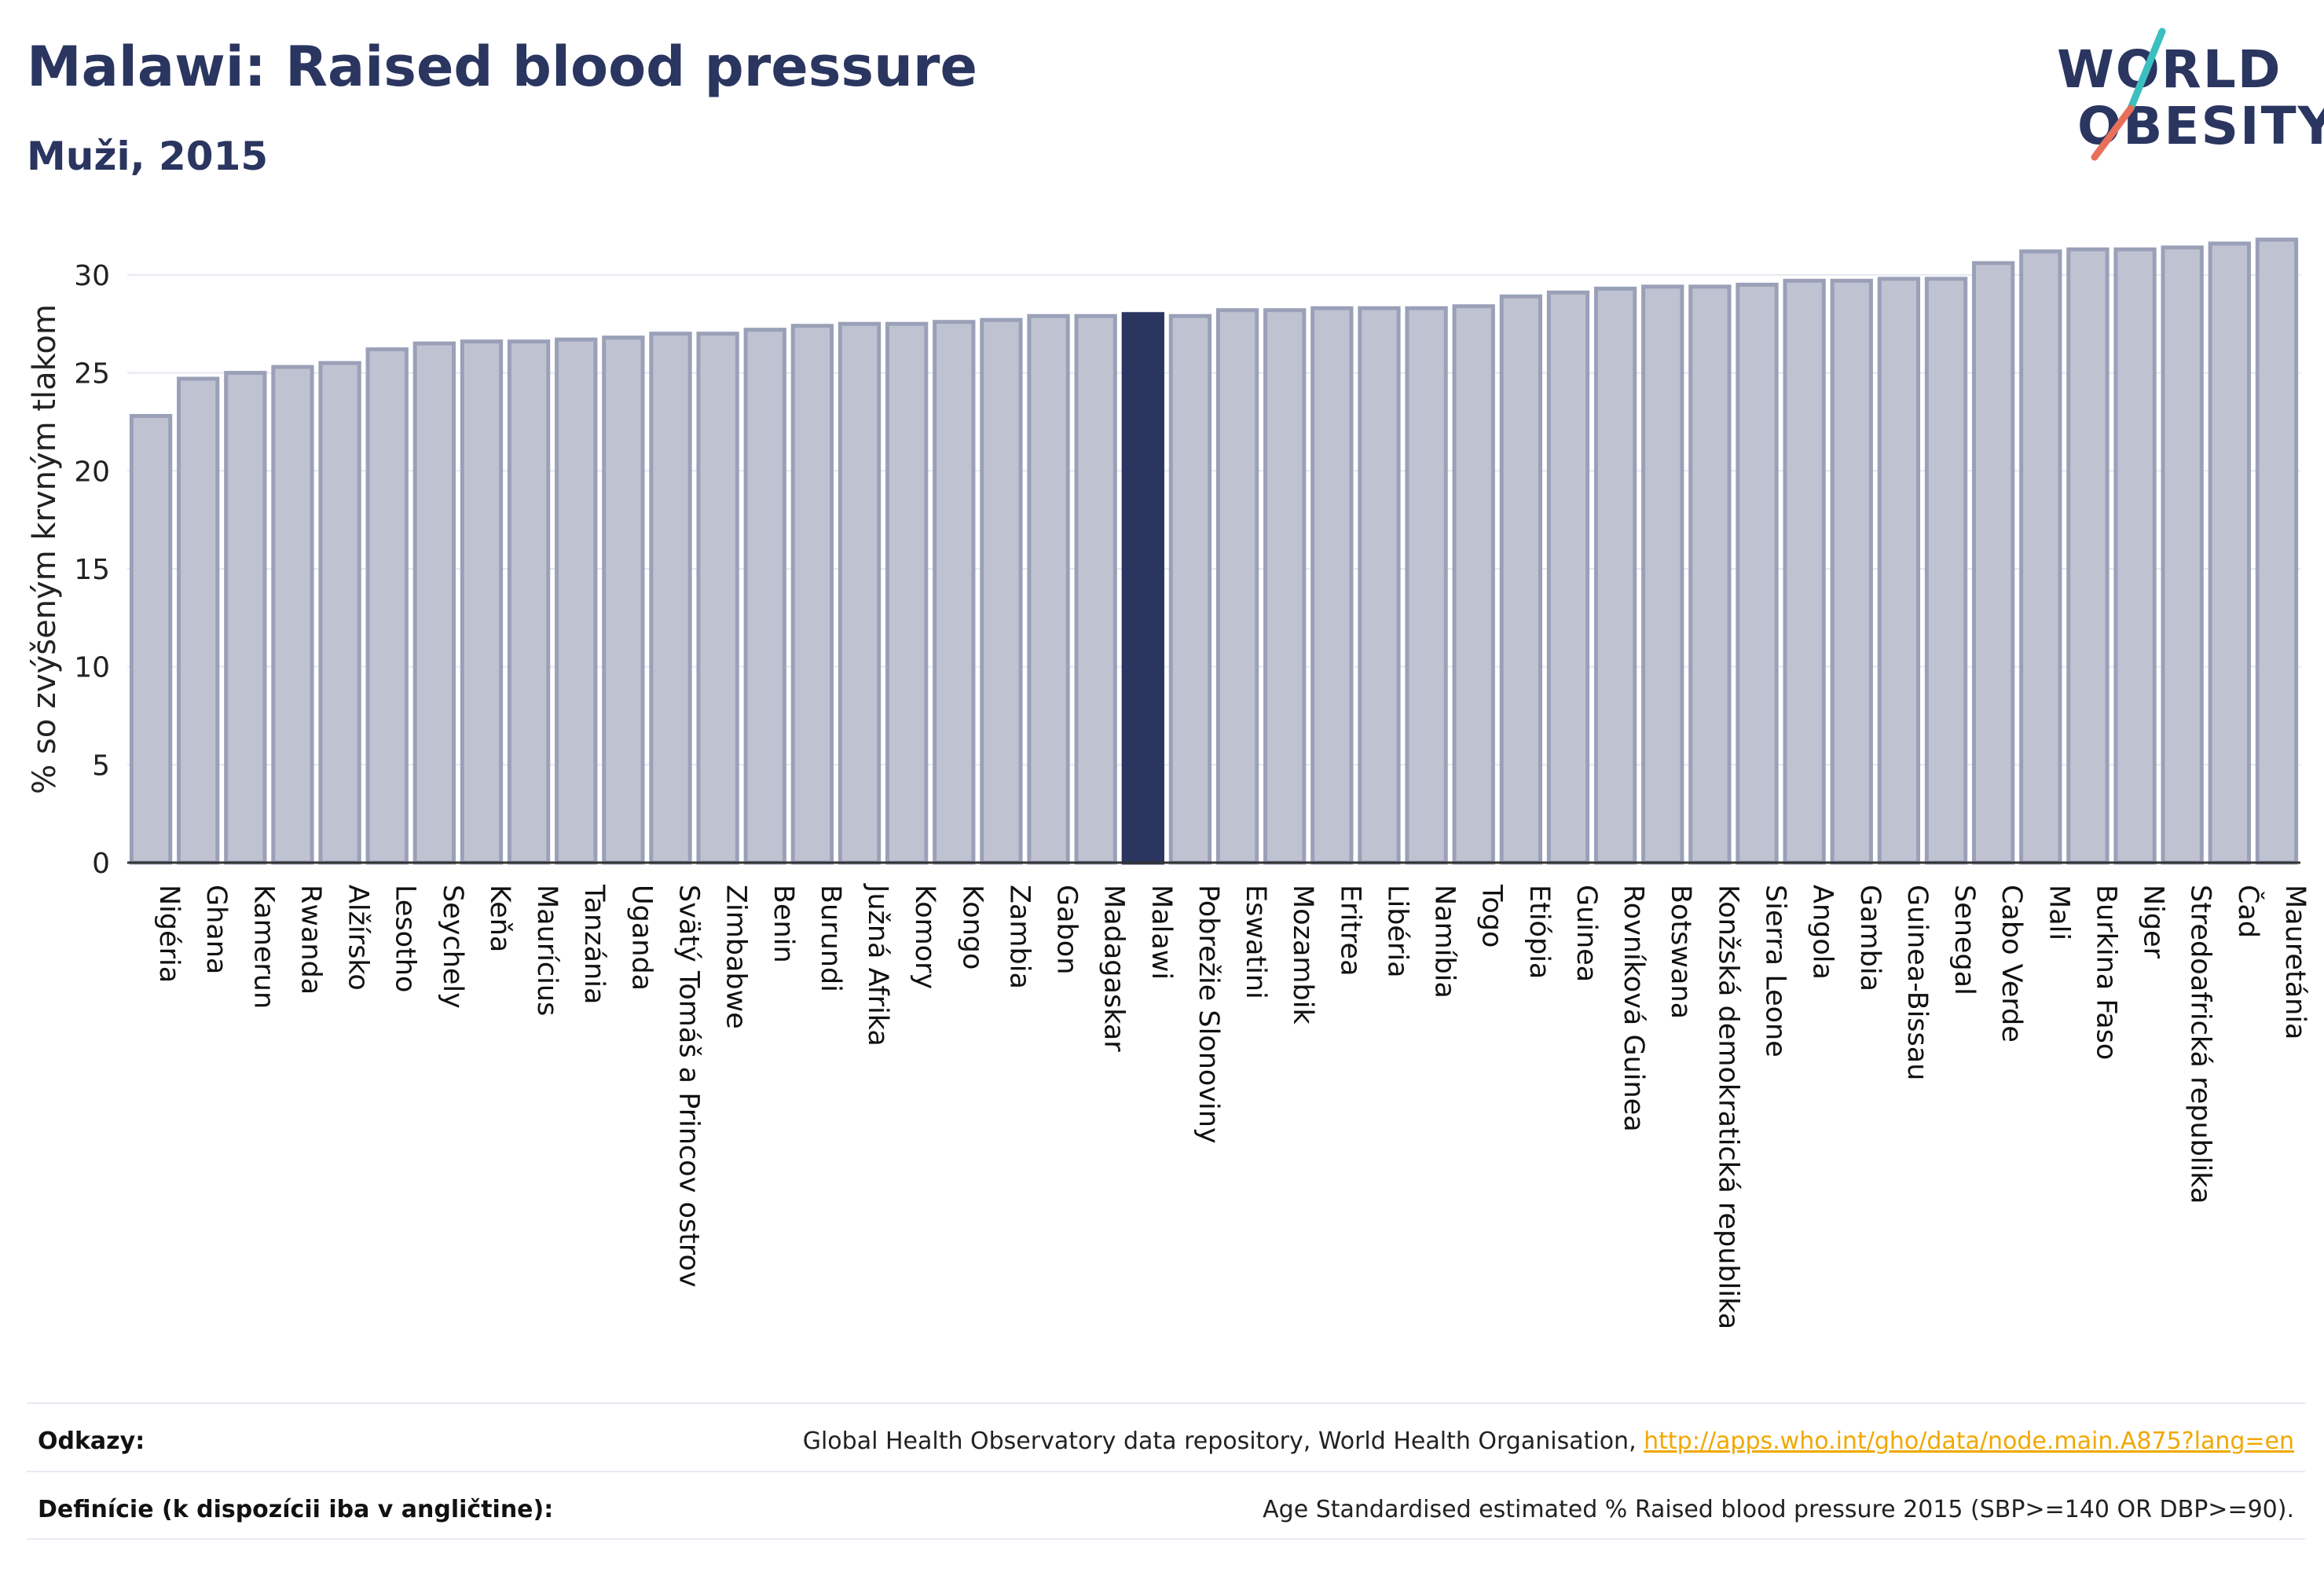  What do you see at coordinates (2011, 964) in the screenshot?
I see `x-tick-label: Cabo Verde` at bounding box center [2011, 964].